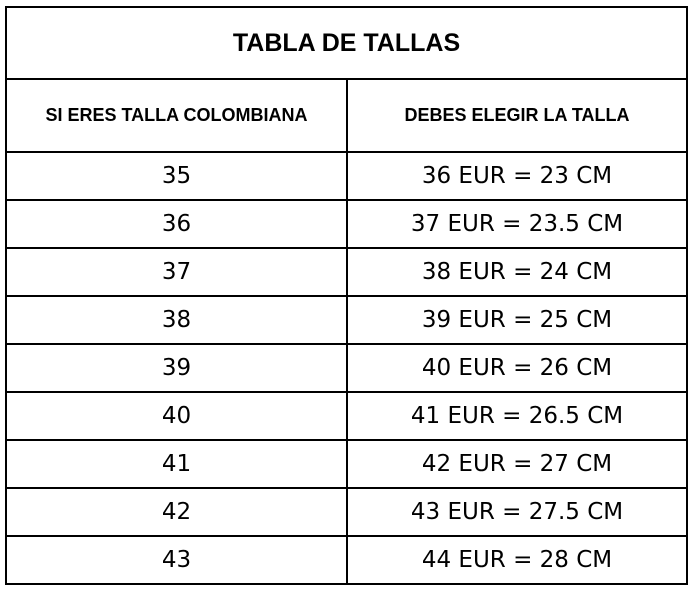 This screenshot has height=591, width=693. Describe the element at coordinates (176, 224) in the screenshot. I see `colombian-size-cell: 36` at that location.